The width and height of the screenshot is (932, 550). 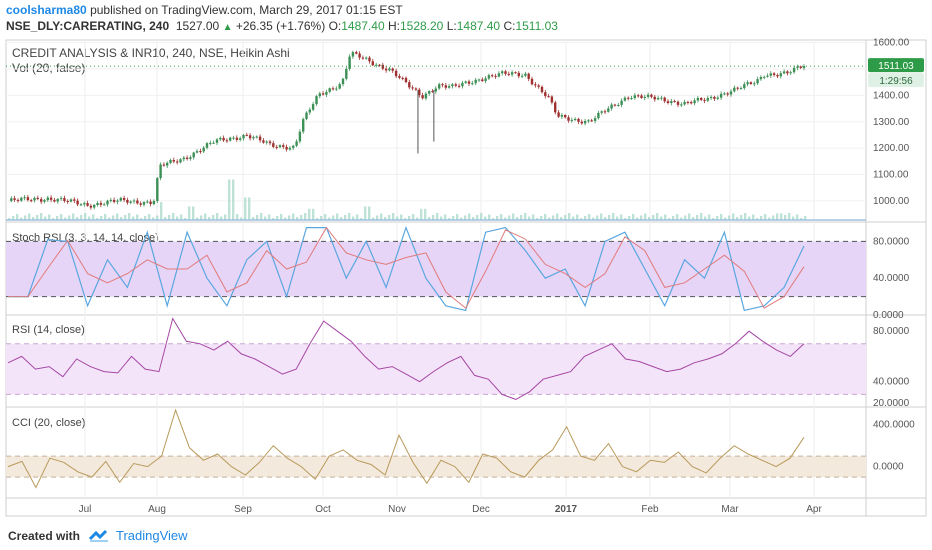 I want to click on price-tick-label: 1300.00, so click(x=891, y=122).